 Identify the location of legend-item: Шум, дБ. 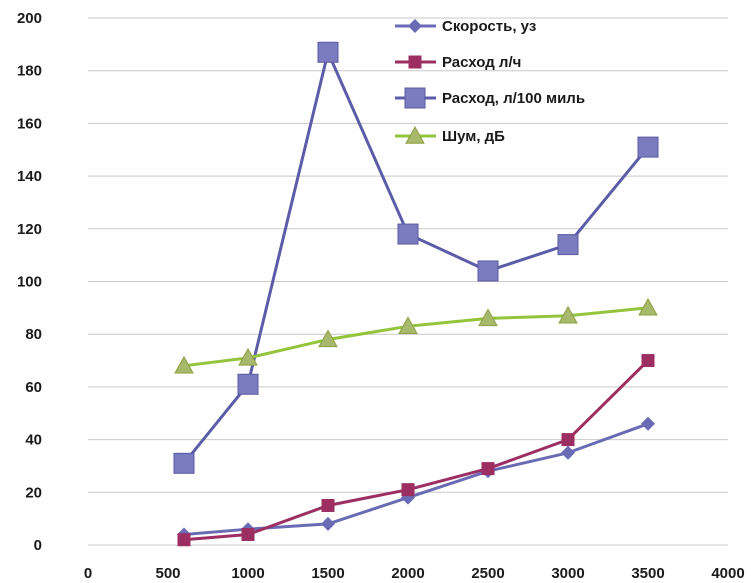
(450, 135).